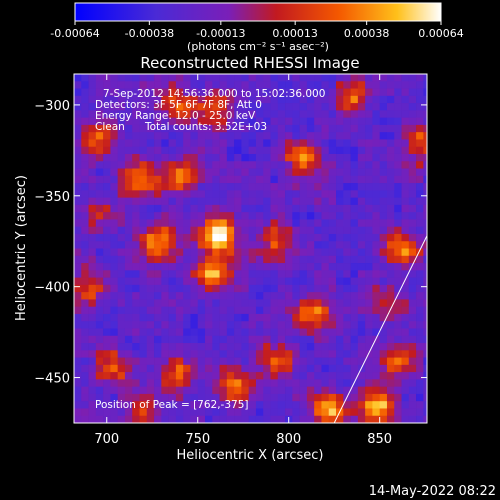  What do you see at coordinates (220, 33) in the screenshot?
I see `colorbar-tick-label: -0.00013` at bounding box center [220, 33].